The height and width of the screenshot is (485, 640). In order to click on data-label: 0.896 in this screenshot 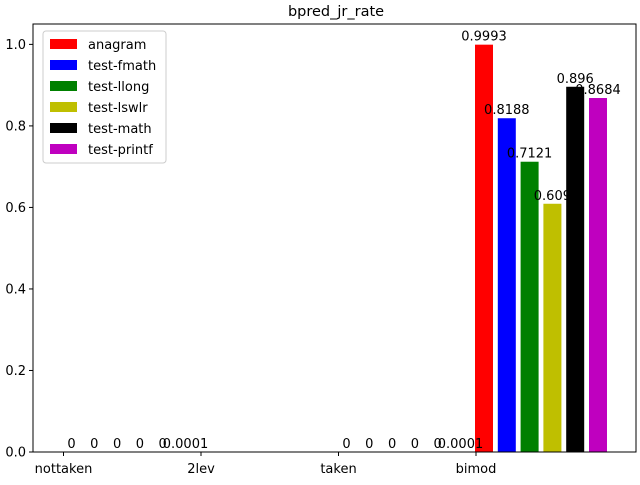, I will do `click(575, 79)`.